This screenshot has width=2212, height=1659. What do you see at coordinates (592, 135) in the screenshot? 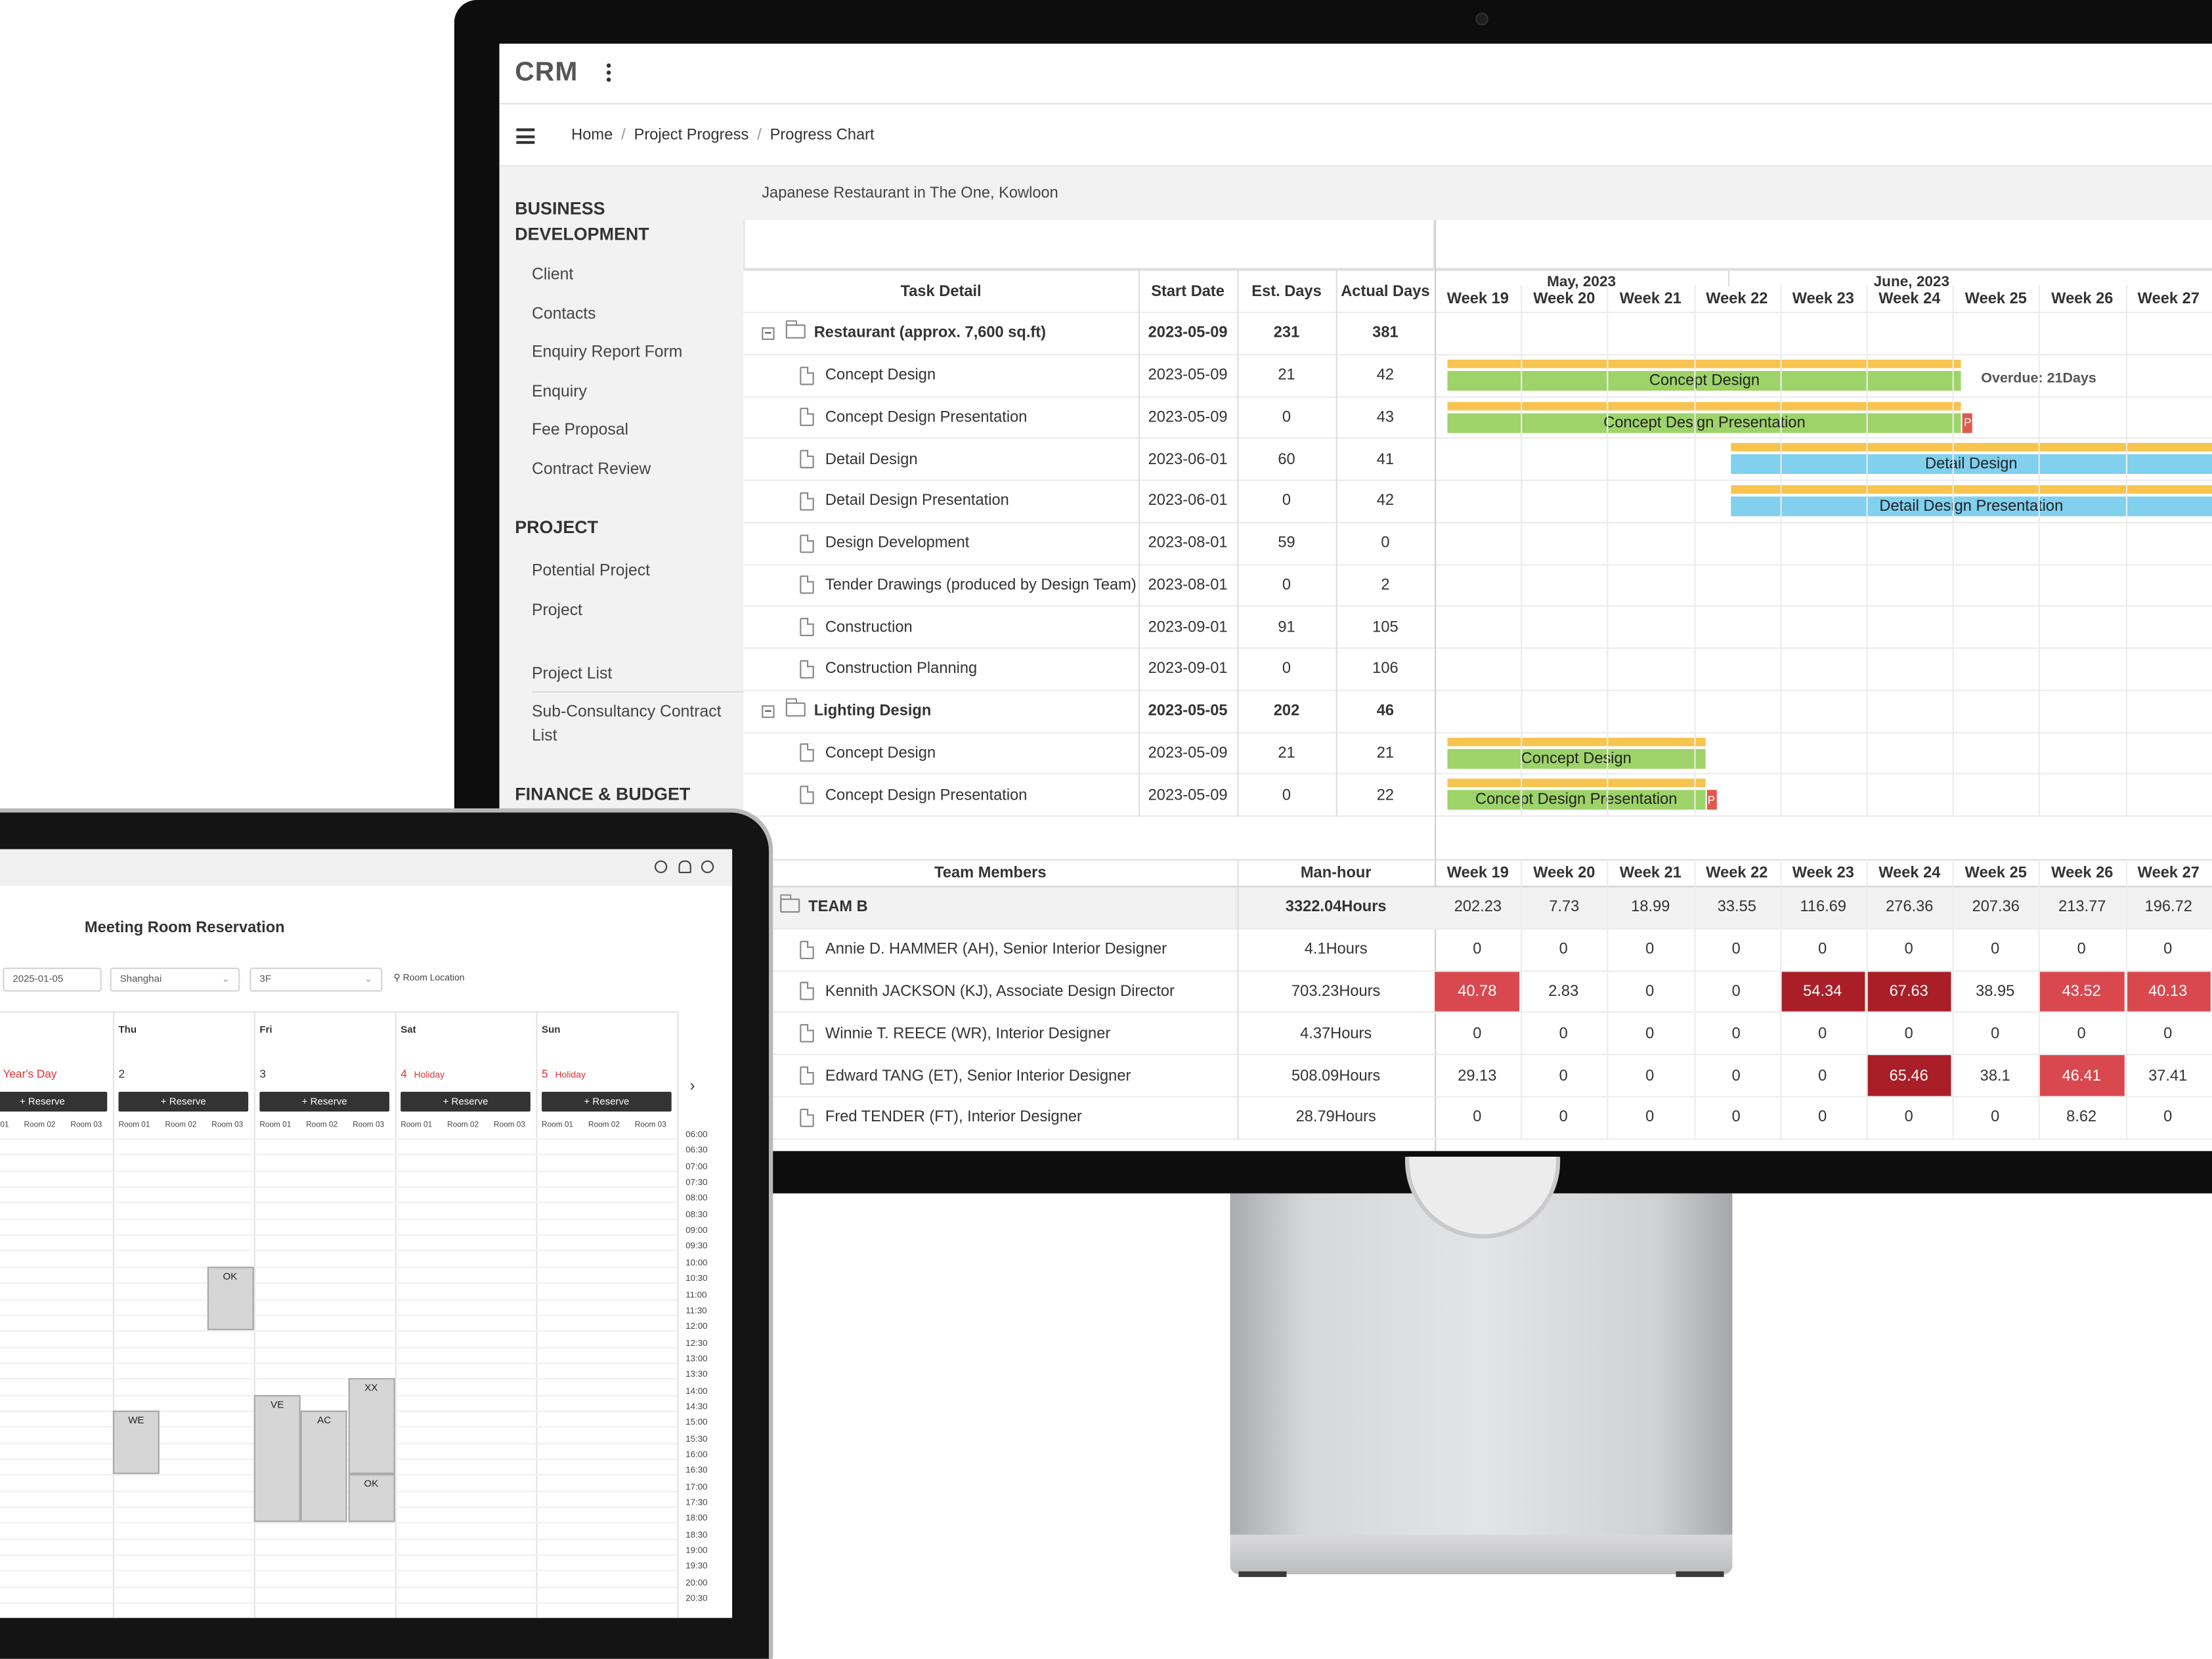
I see `breadcrumb-home: Home` at bounding box center [592, 135].